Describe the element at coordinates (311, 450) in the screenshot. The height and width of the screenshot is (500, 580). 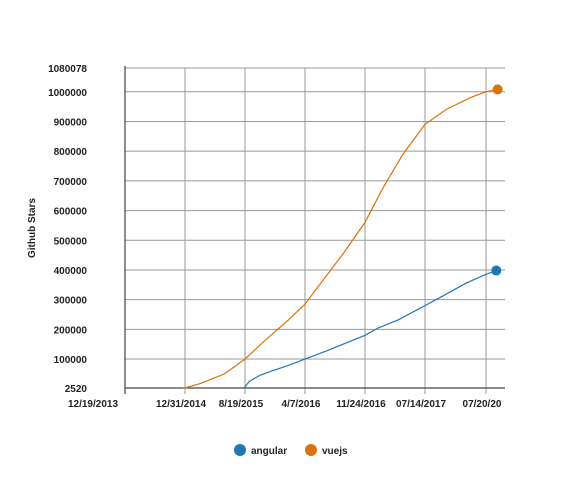
I see `legend-swatch-vuejs` at that location.